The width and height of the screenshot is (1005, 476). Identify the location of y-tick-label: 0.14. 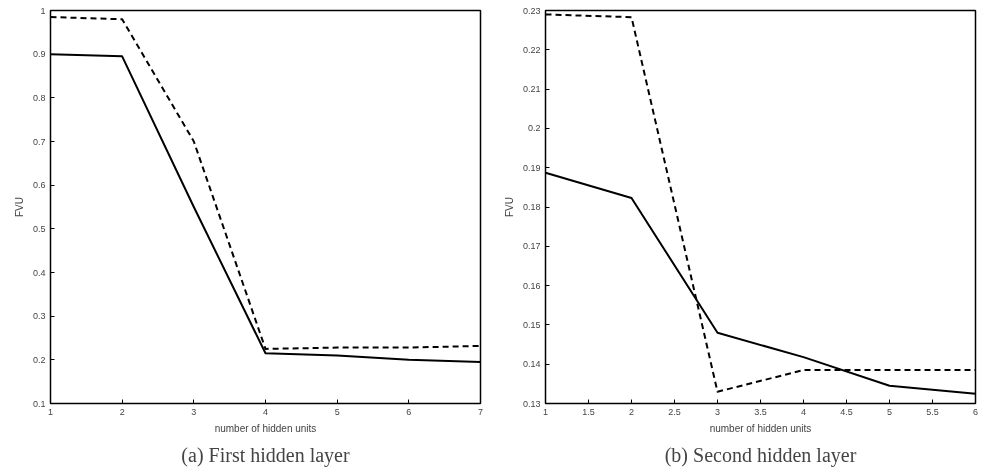
(531, 364).